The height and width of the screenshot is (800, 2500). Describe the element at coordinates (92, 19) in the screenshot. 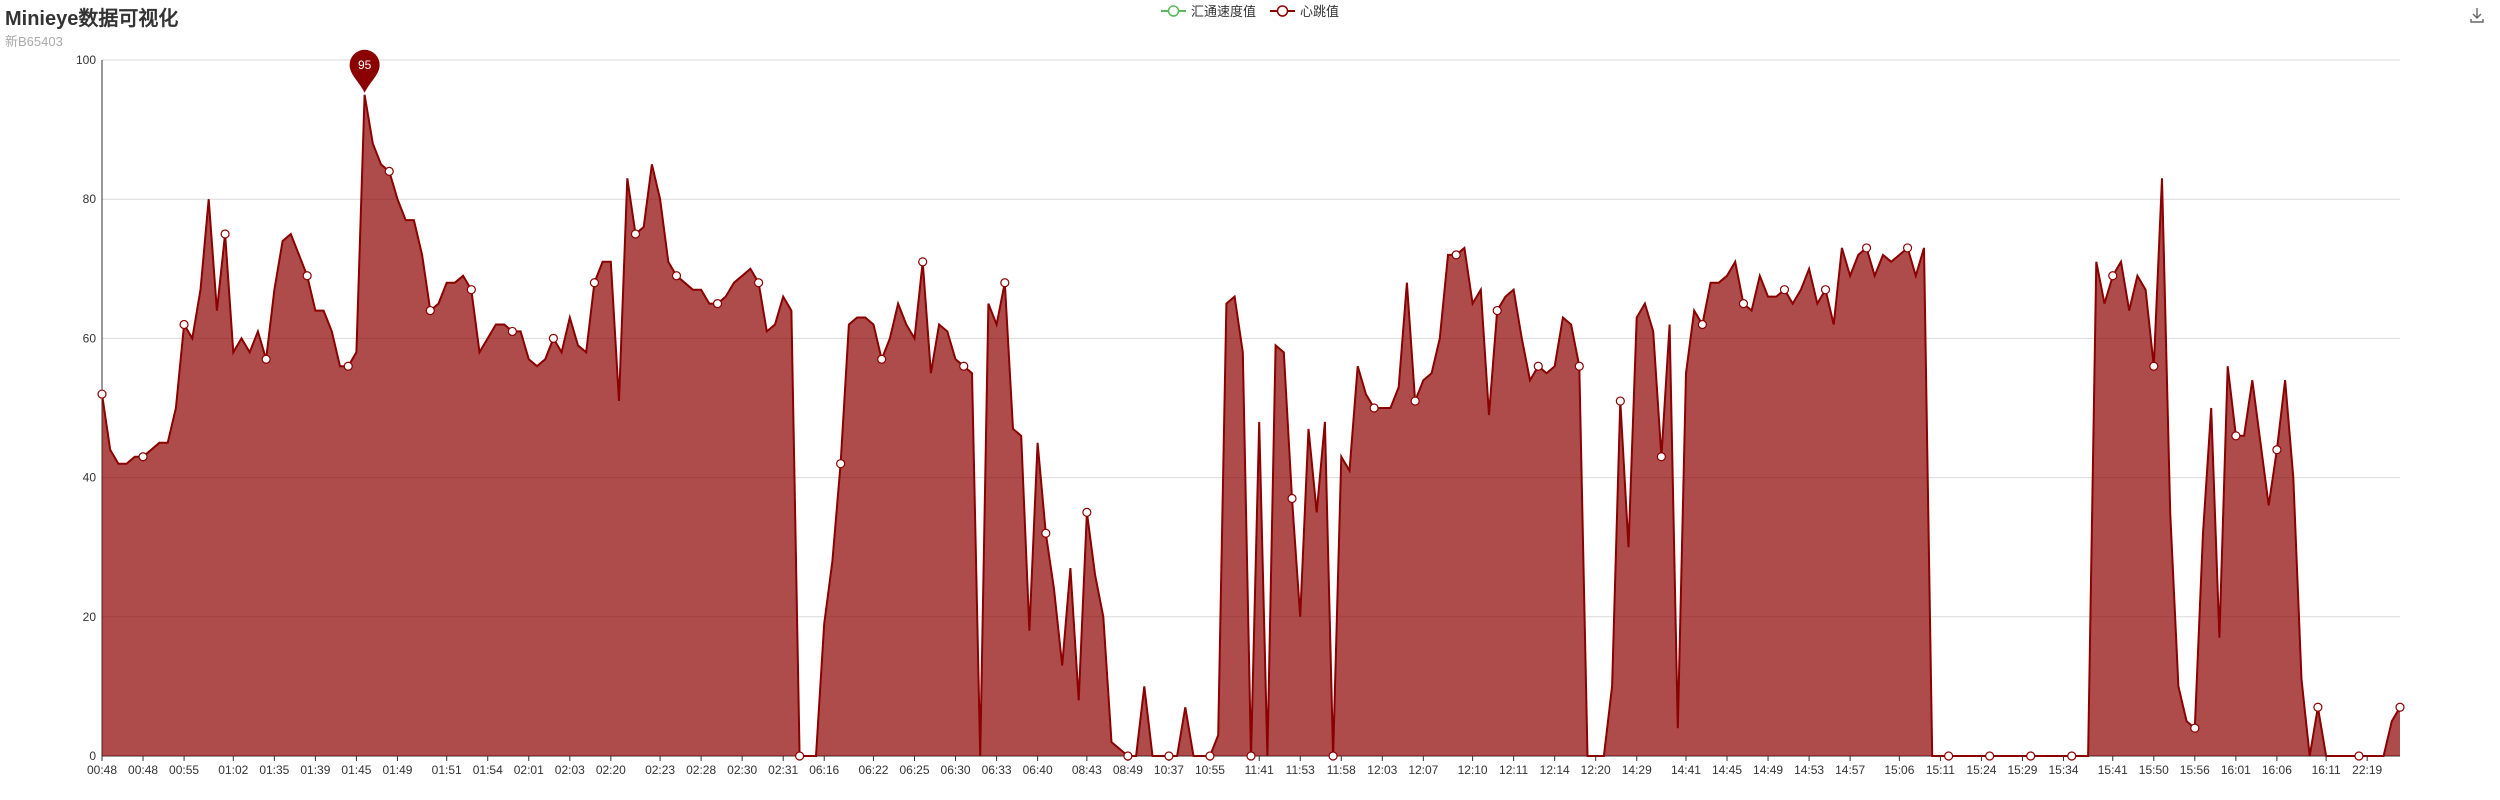

I see `page-title: Minieye数据可视化` at that location.